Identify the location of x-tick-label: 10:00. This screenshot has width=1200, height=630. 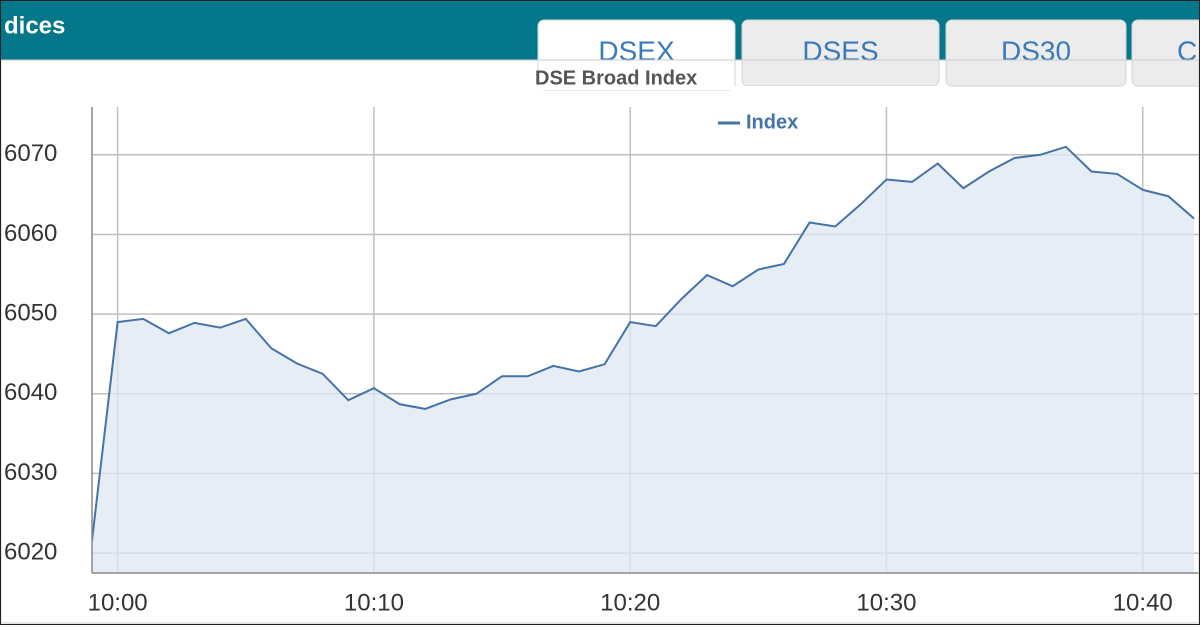
(118, 602).